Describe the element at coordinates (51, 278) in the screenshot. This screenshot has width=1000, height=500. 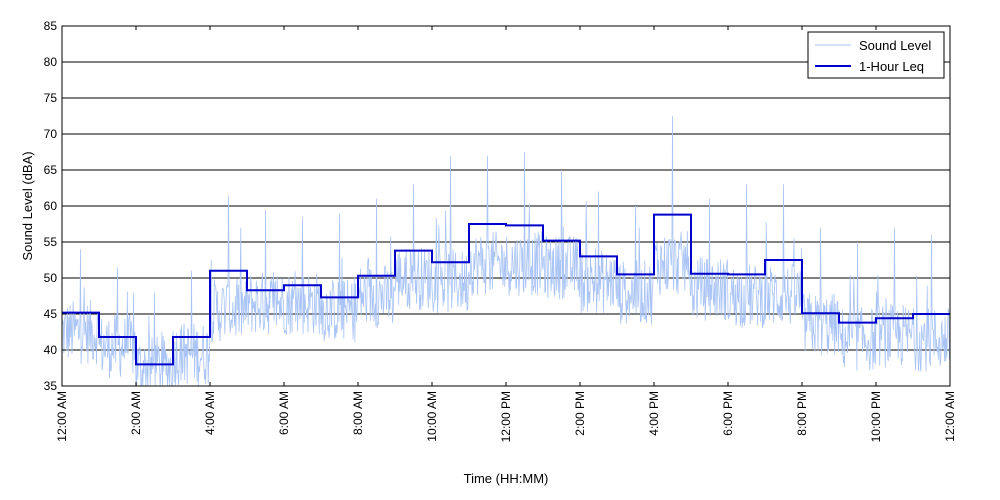
I see `y-tick-label: 50` at that location.